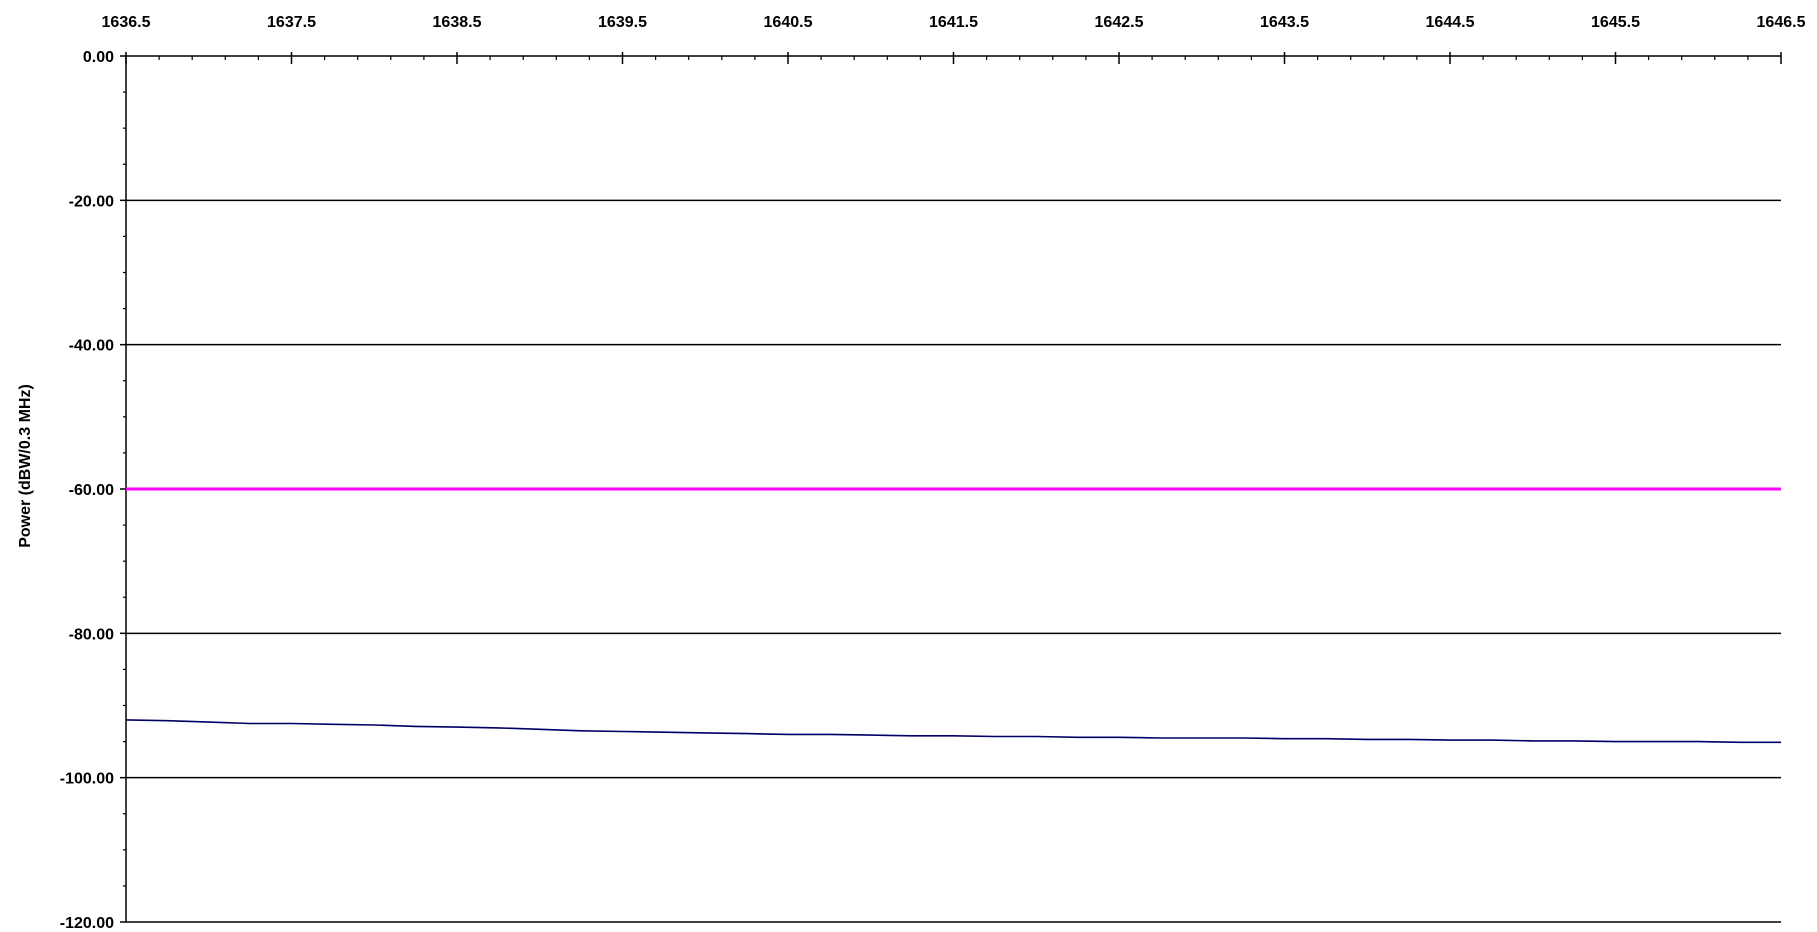  I want to click on y-tick-label: 0.00, so click(98, 57).